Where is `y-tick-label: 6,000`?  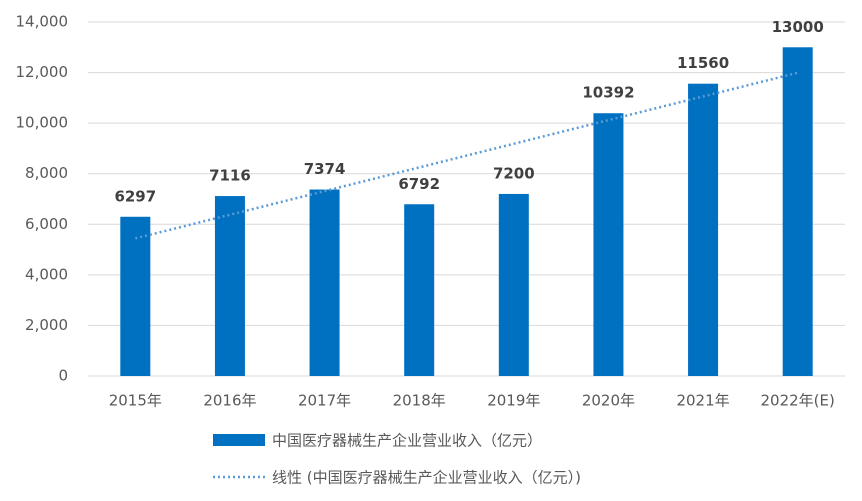
y-tick-label: 6,000 is located at coordinates (46, 224).